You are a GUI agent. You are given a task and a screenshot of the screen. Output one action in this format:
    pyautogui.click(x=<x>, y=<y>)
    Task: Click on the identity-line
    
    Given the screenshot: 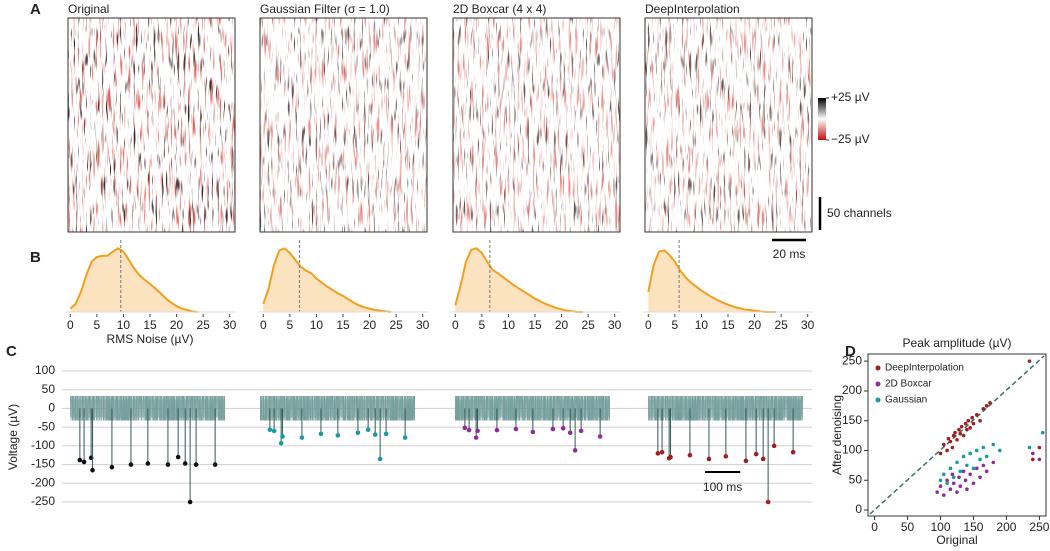 What is the action you would take?
    pyautogui.click(x=957, y=435)
    